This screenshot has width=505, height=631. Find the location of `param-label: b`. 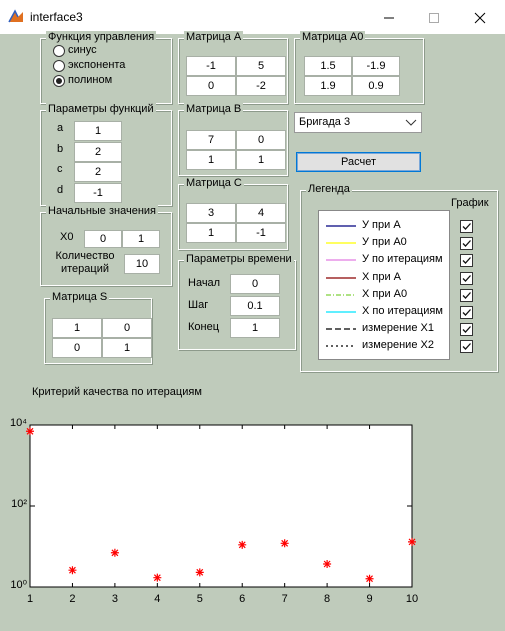

param-label: b is located at coordinates (60, 148).